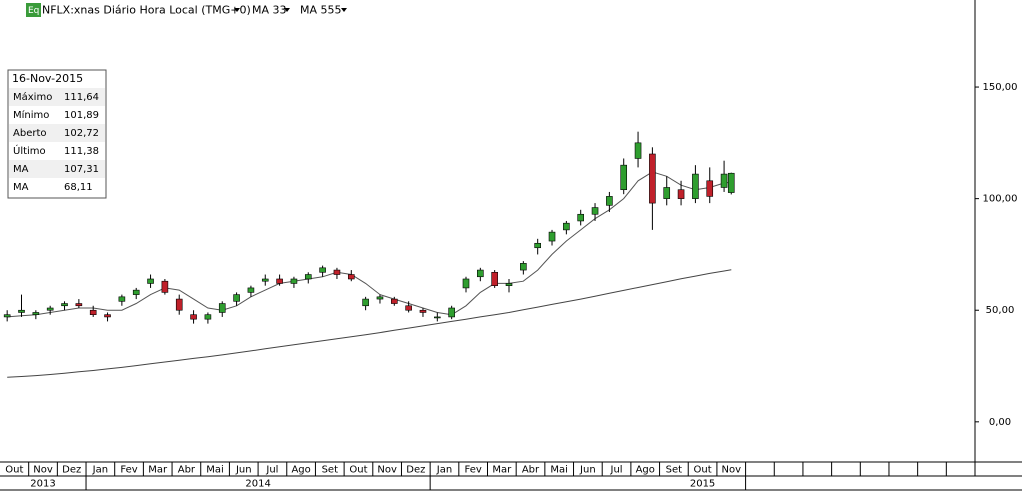 This screenshot has height=491, width=1022. I want to click on info-label: Máximo, so click(32, 97).